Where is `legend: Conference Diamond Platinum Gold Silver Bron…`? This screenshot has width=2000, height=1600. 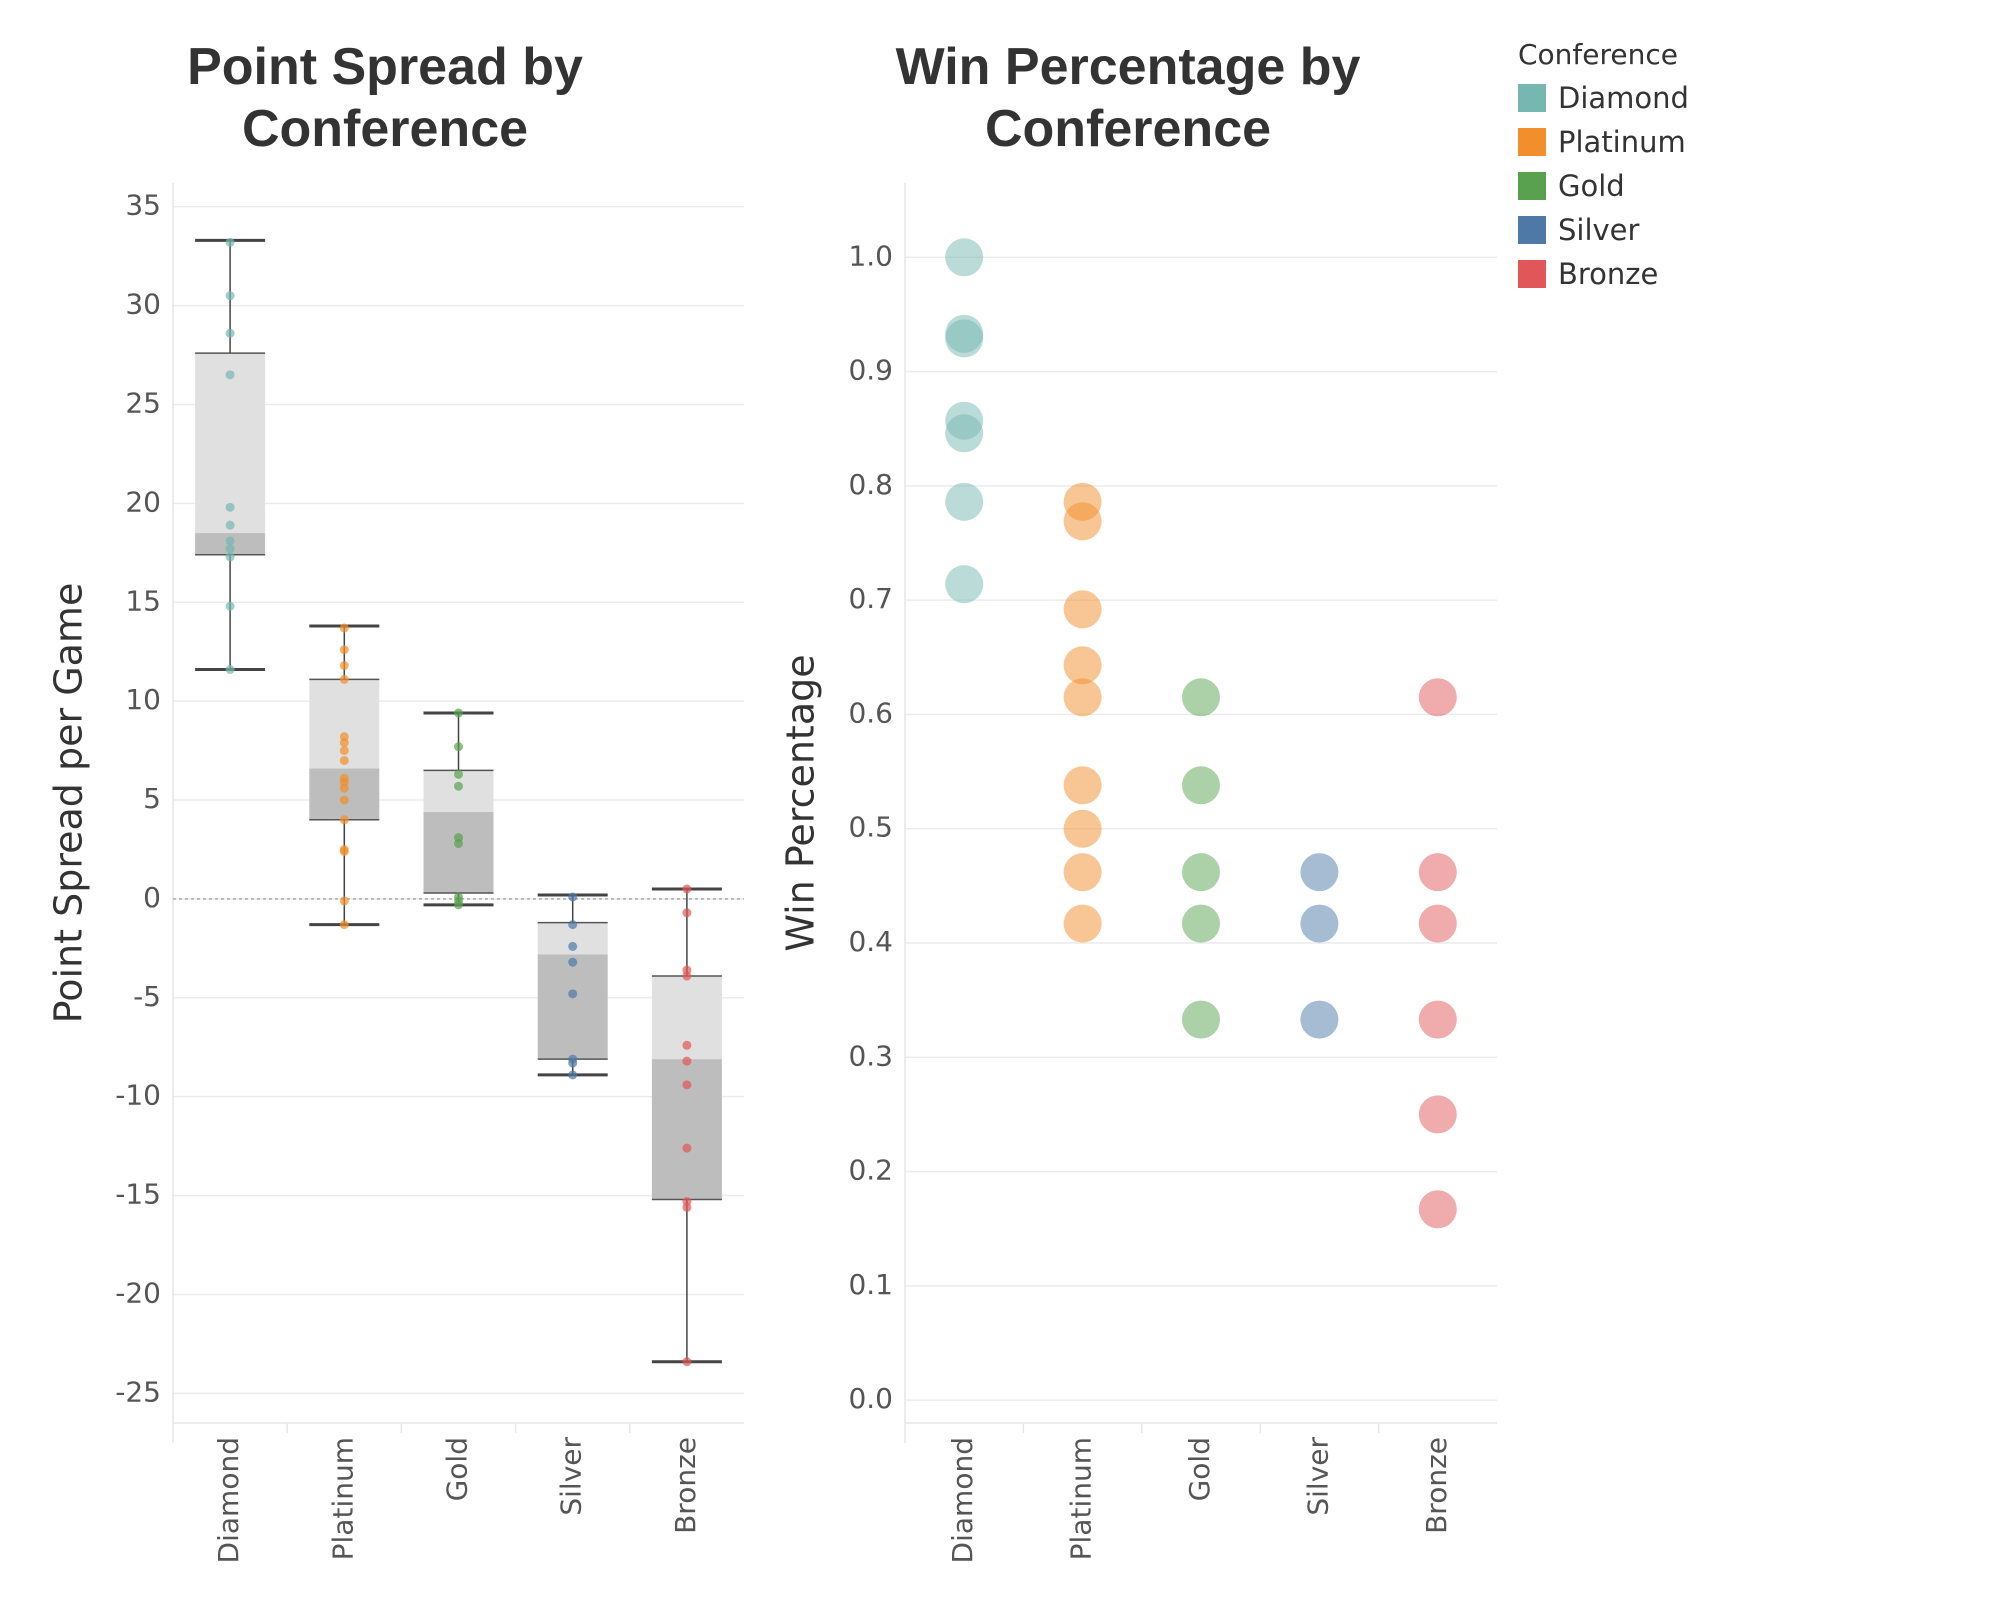 legend: Conference Diamond Platinum Gold Silver Bron… is located at coordinates (1603, 164).